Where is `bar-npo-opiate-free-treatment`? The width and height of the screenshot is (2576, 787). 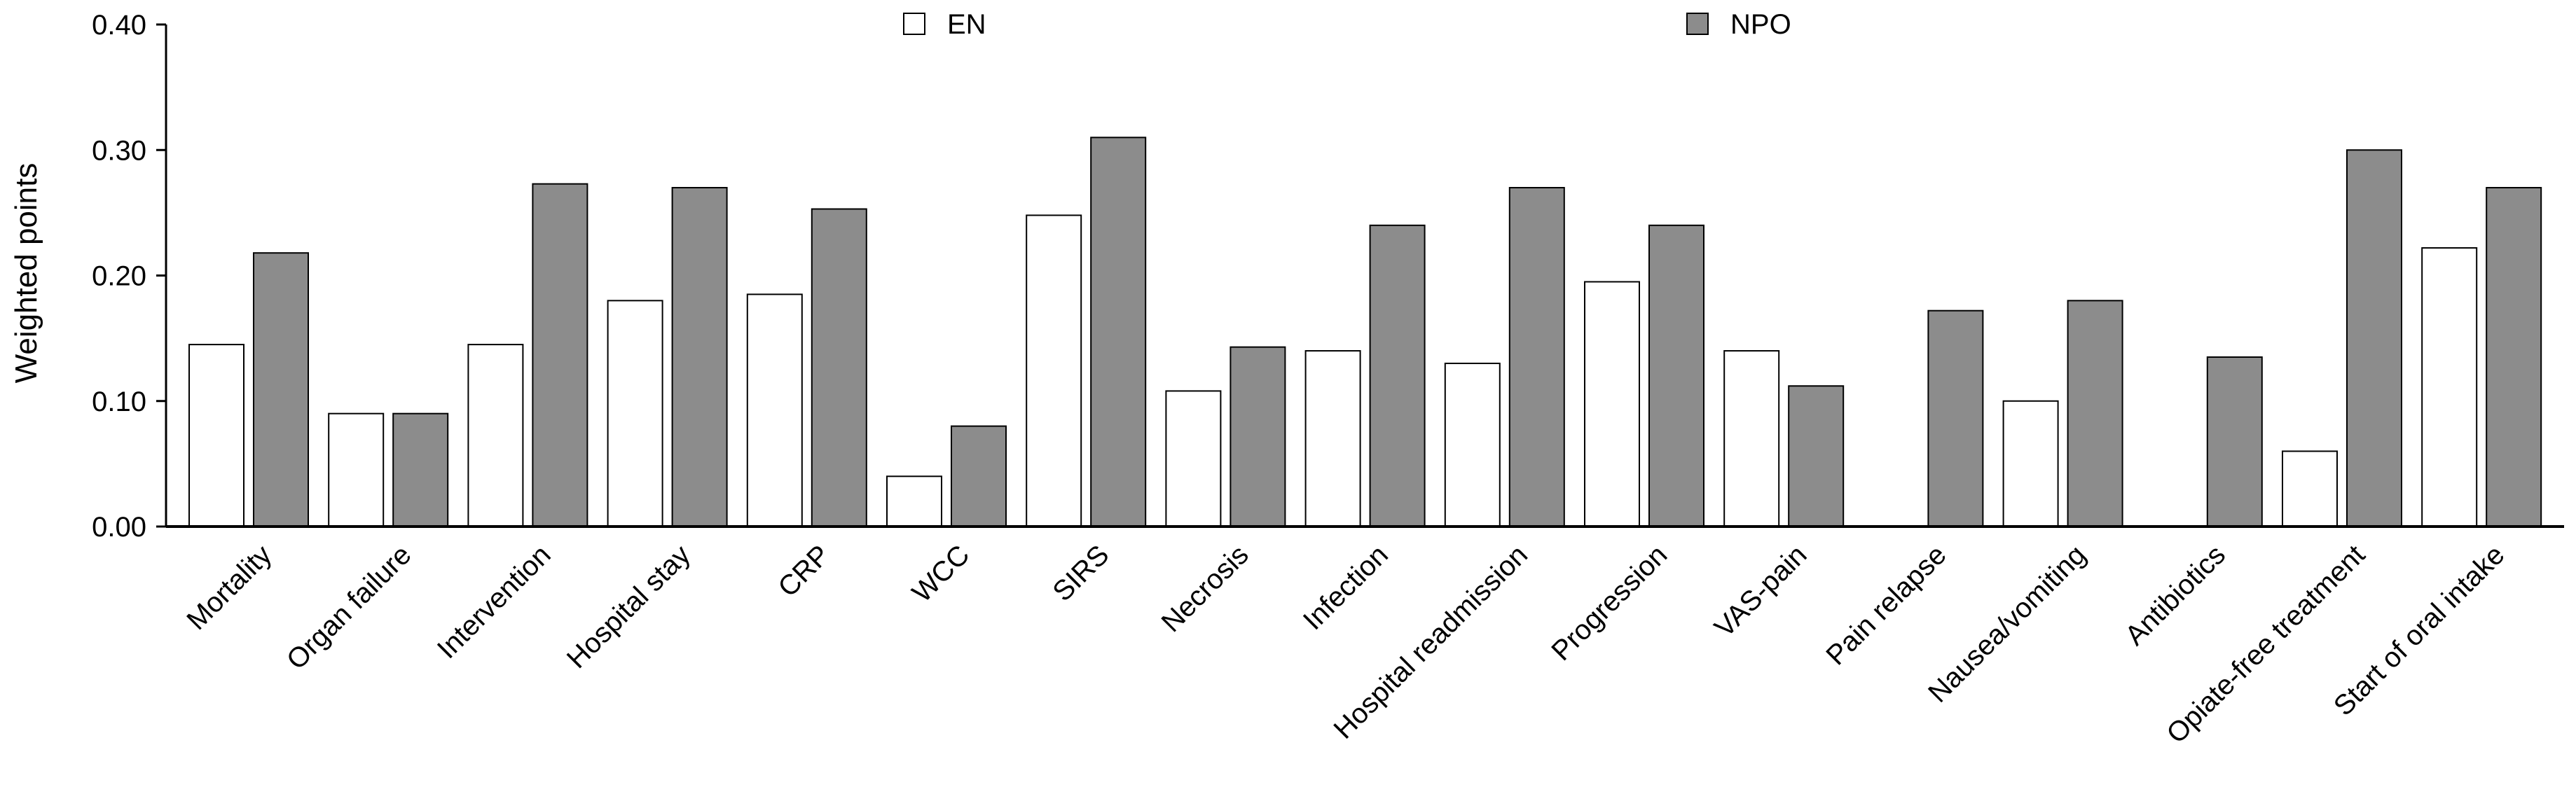 bar-npo-opiate-free-treatment is located at coordinates (2374, 338).